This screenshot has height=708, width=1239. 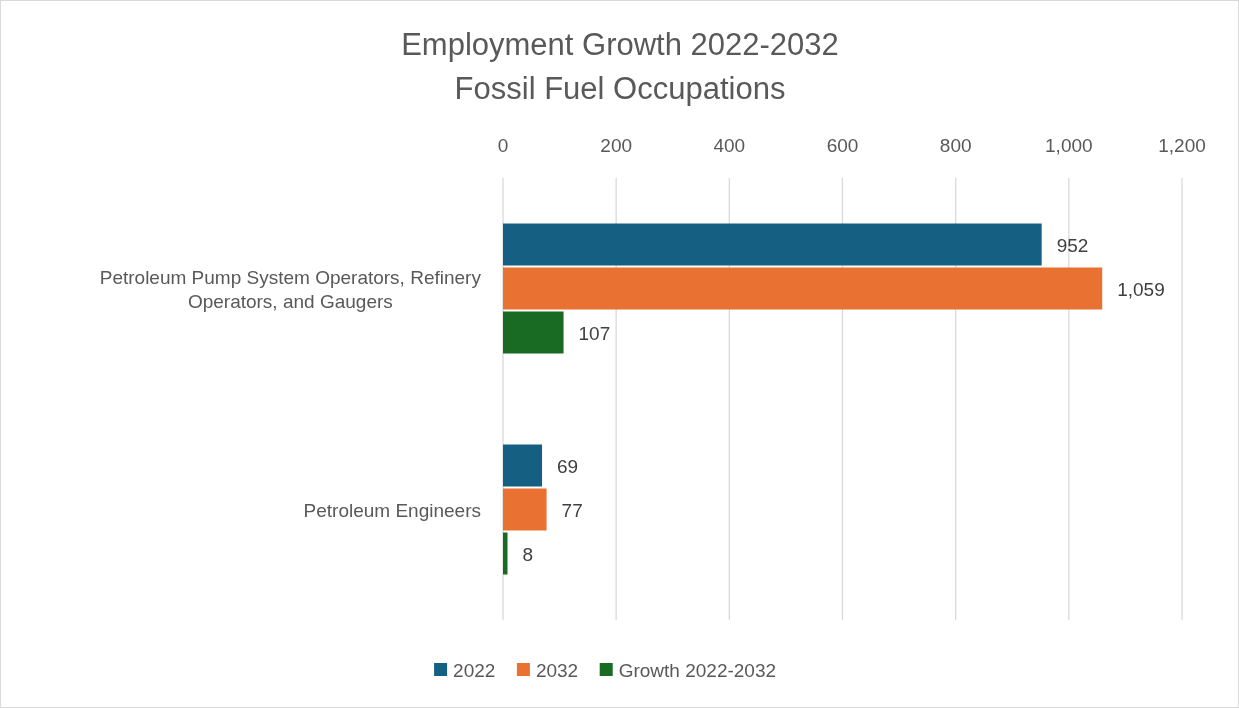 What do you see at coordinates (290, 289) in the screenshot?
I see `y-tick-label: Petroleum Pump System Operators, Refinery Operators, and Gaugers` at bounding box center [290, 289].